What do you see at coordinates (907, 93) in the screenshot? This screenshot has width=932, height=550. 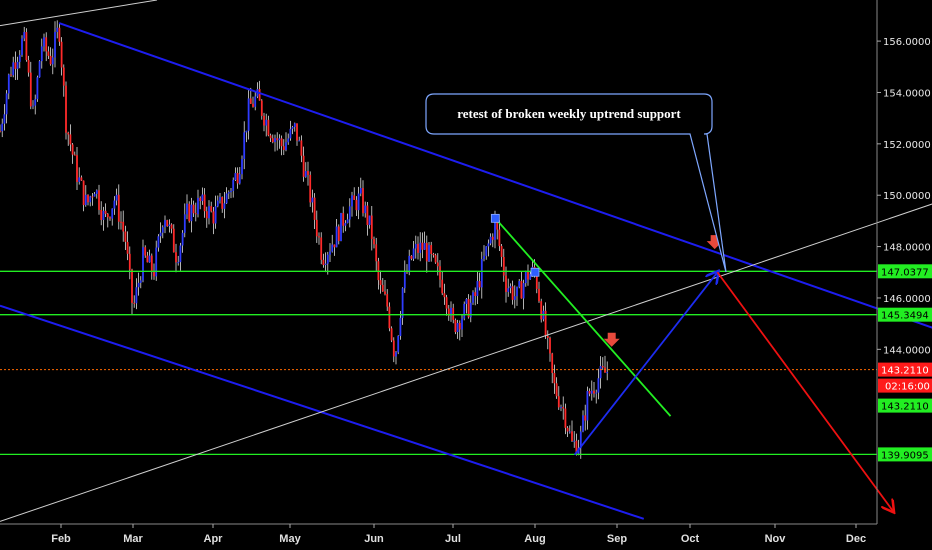 I see `y-tick-label: 154.0000` at bounding box center [907, 93].